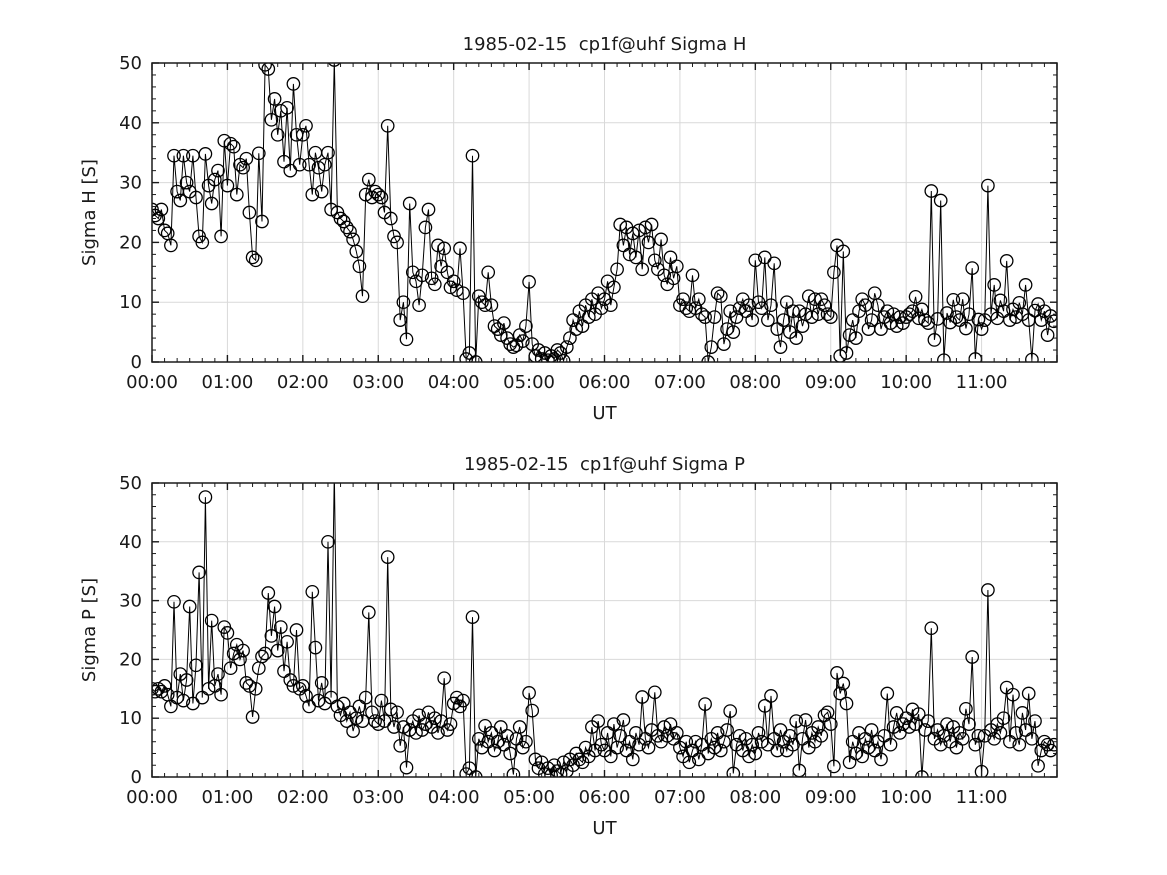 The image size is (1167, 875). I want to click on x-axis-label: UT, so click(604, 413).